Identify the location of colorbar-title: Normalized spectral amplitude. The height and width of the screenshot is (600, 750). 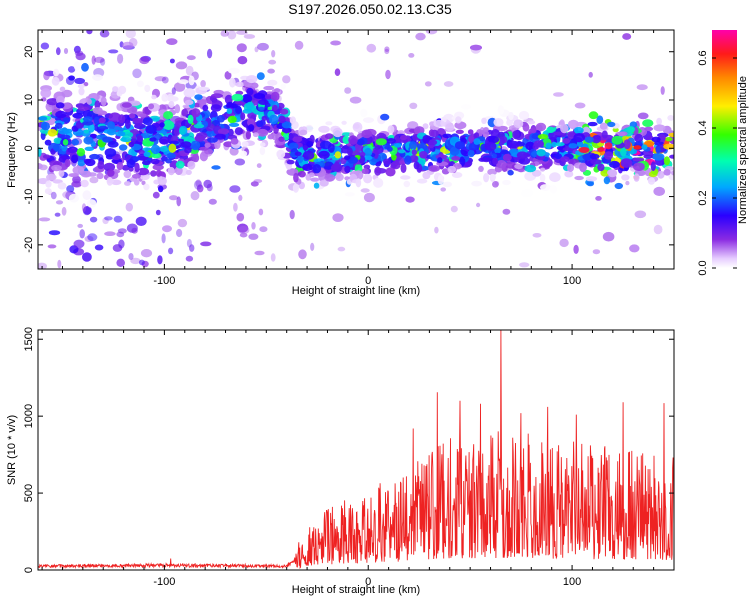
(743, 150).